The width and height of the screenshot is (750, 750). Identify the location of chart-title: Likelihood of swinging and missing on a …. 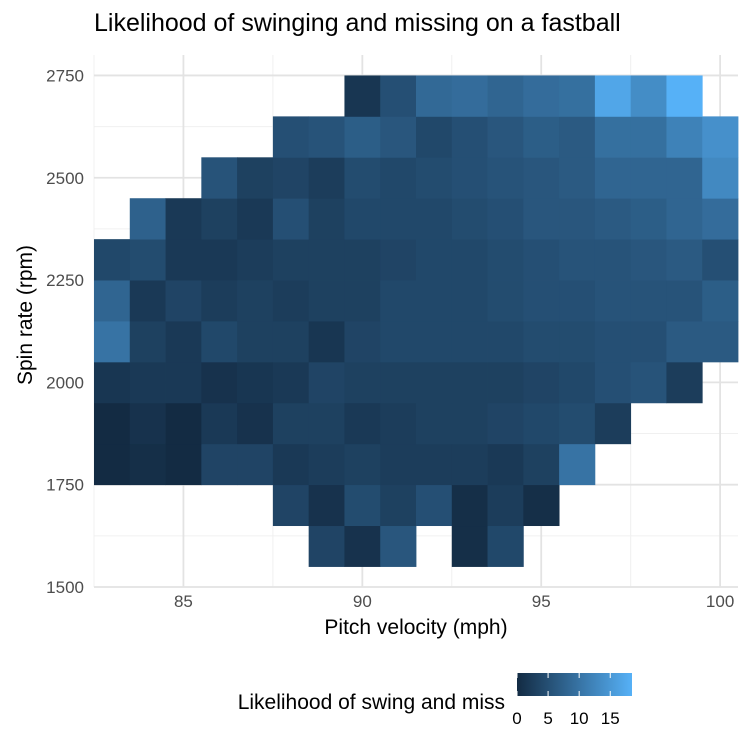
(357, 23).